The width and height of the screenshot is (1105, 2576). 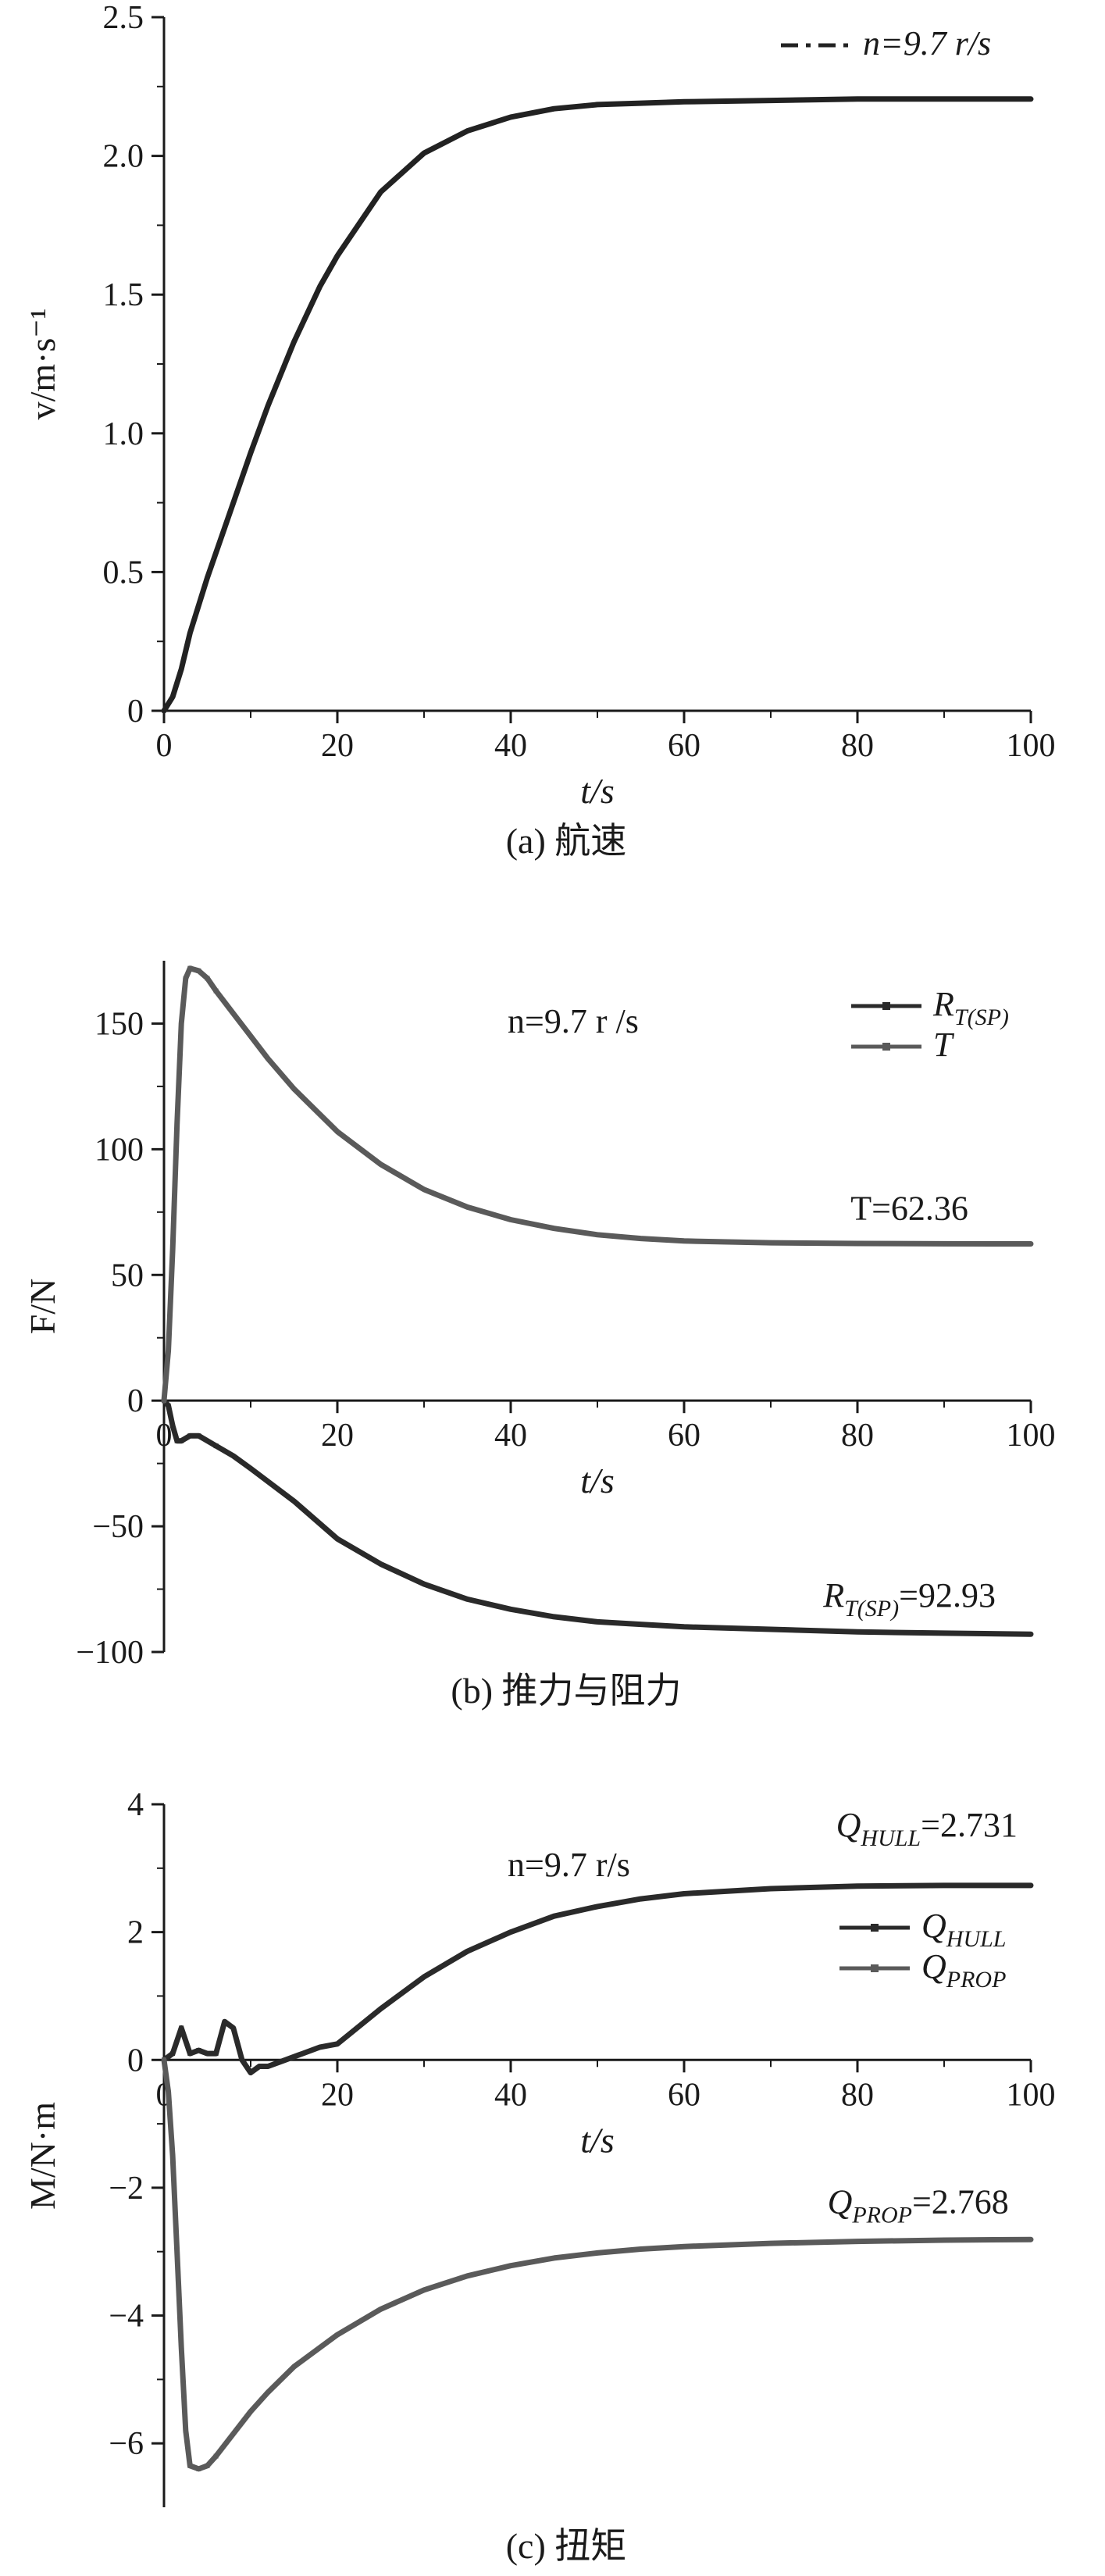 What do you see at coordinates (566, 841) in the screenshot?
I see `panel-caption: (a) 航速` at bounding box center [566, 841].